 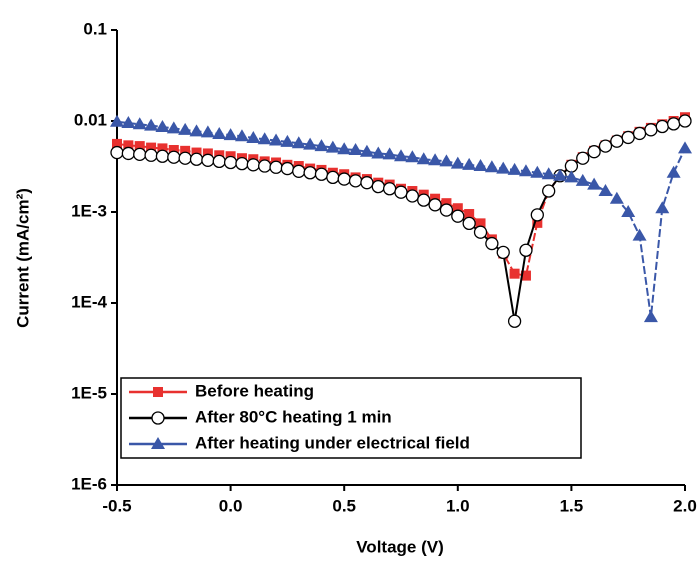 What do you see at coordinates (89, 483) in the screenshot?
I see `y-tick-label: 1E-6` at bounding box center [89, 483].